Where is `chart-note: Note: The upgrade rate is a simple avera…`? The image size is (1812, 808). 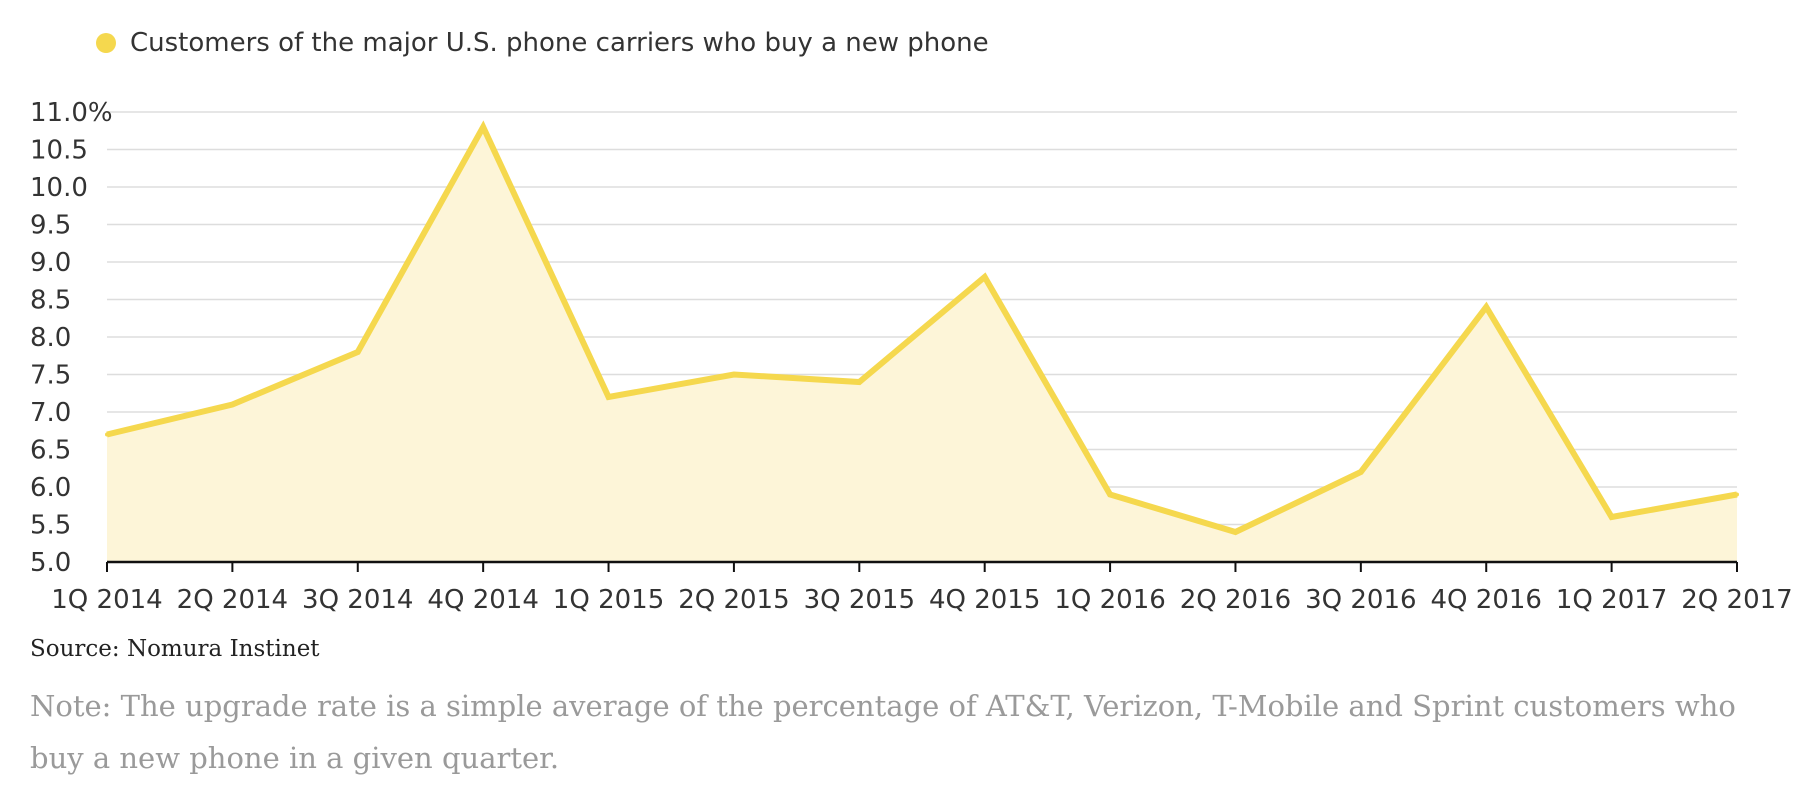 chart-note: Note: The upgrade rate is a simple avera… is located at coordinates (883, 732).